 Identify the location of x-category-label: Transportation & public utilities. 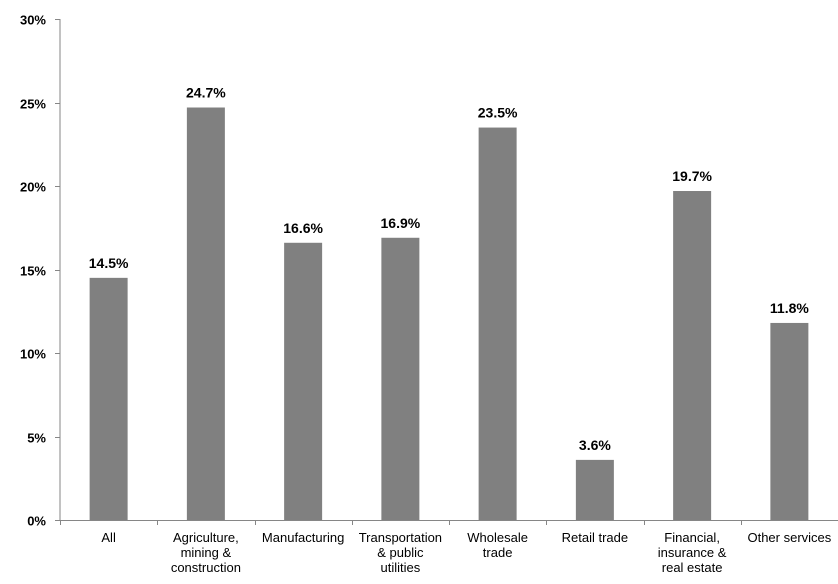
(400, 552).